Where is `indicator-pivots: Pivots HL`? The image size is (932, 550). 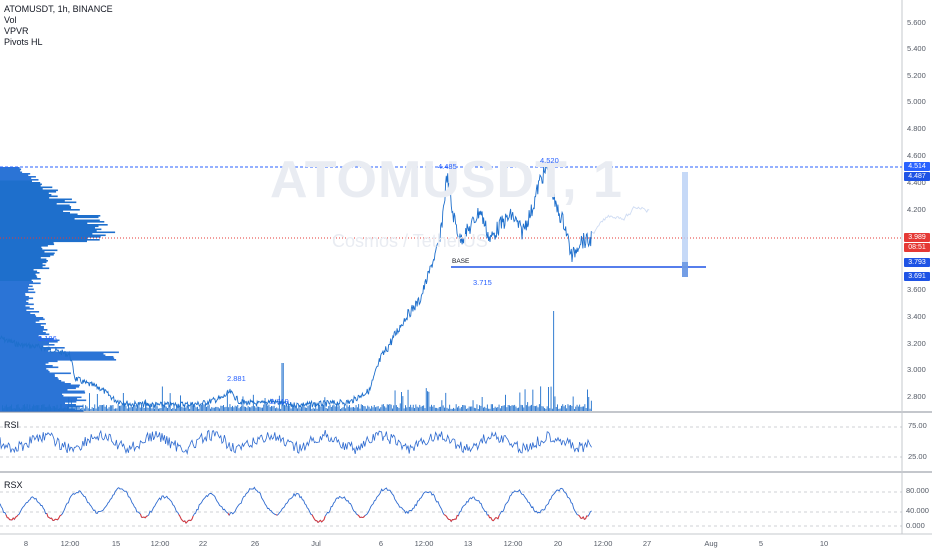
indicator-pivots: Pivots HL is located at coordinates (23, 42).